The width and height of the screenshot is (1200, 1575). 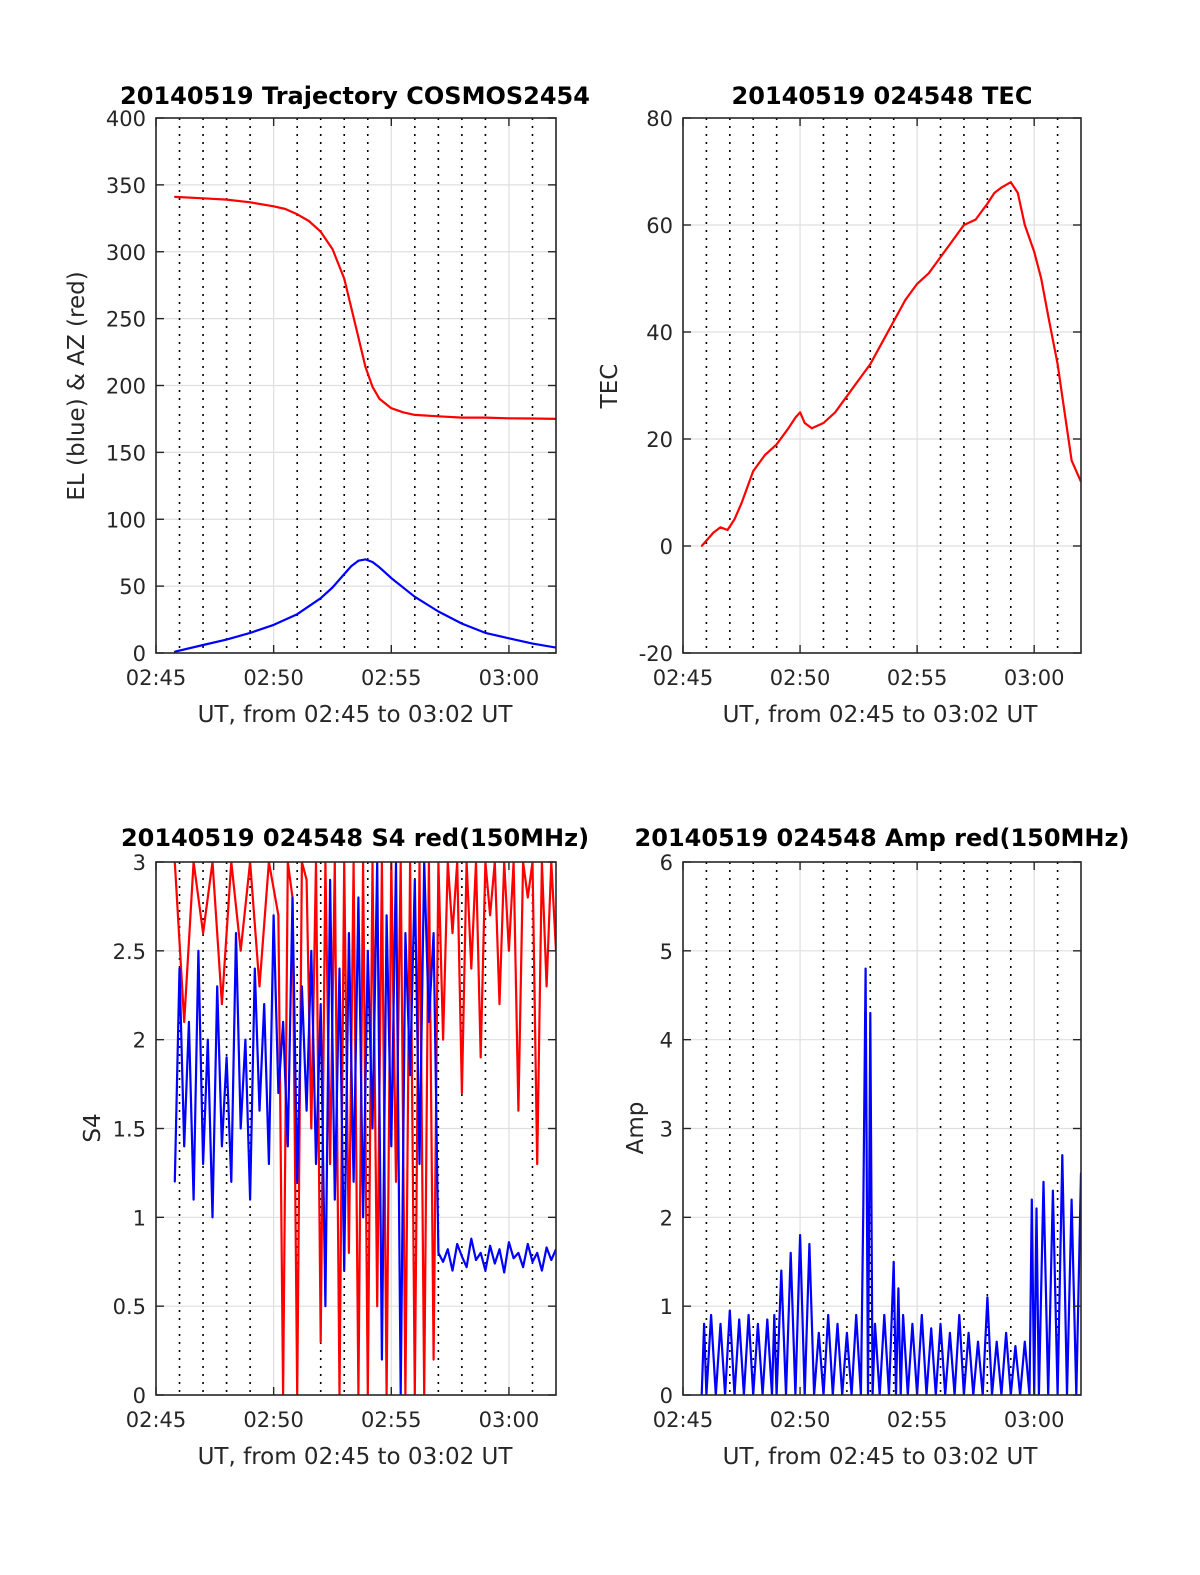 I want to click on y-tick-label: 4, so click(x=666, y=1041).